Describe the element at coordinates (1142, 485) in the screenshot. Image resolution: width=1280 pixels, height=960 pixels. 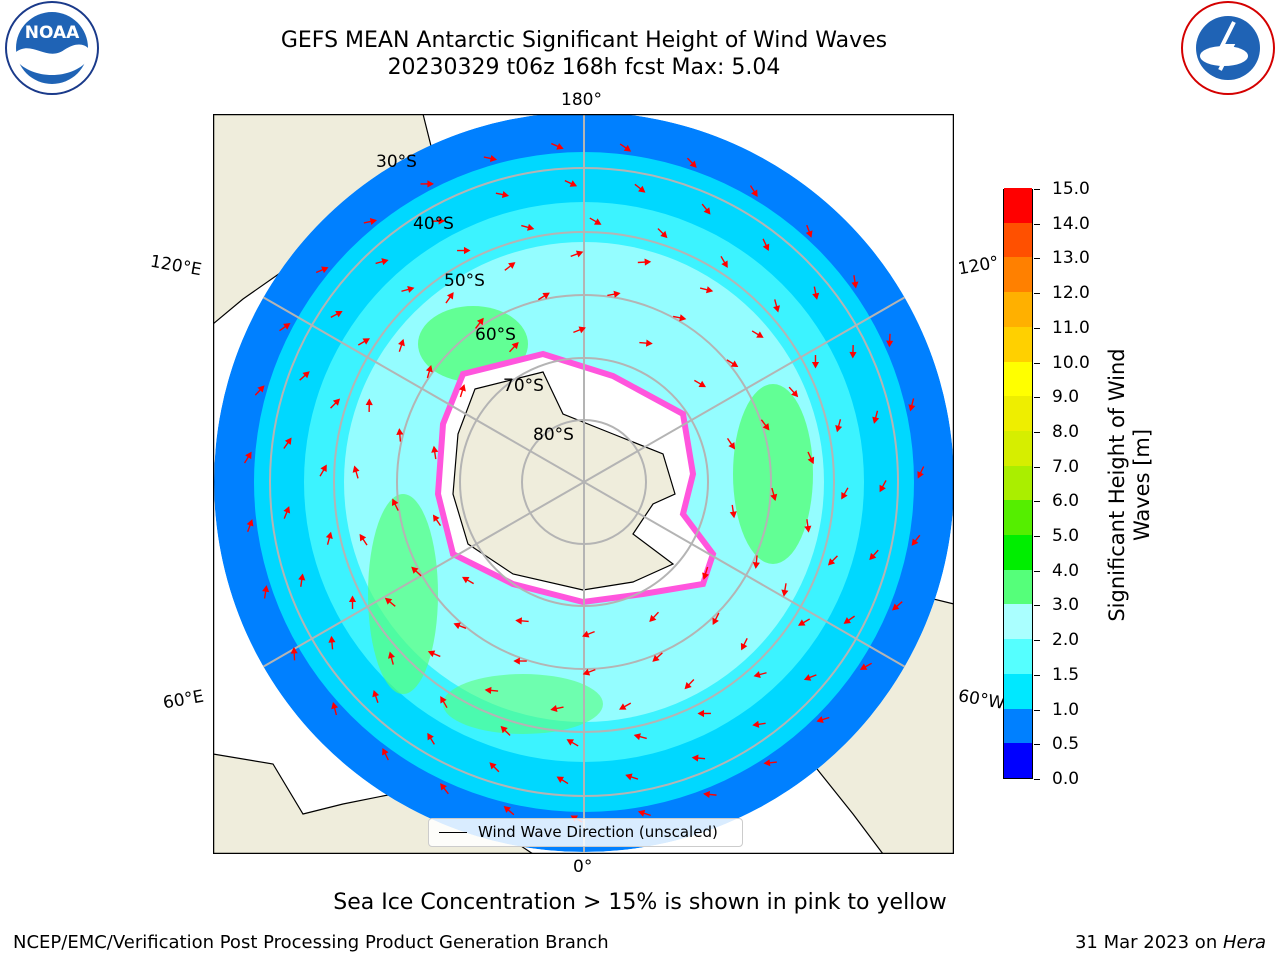
I see `colorbar-title-line2: Waves [m]` at that location.